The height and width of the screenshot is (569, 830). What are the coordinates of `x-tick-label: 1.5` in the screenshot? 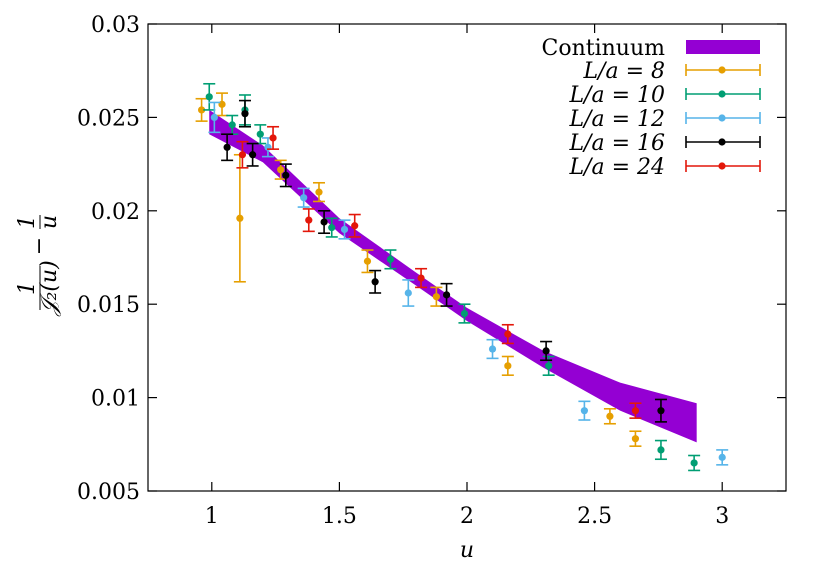 It's located at (339, 516).